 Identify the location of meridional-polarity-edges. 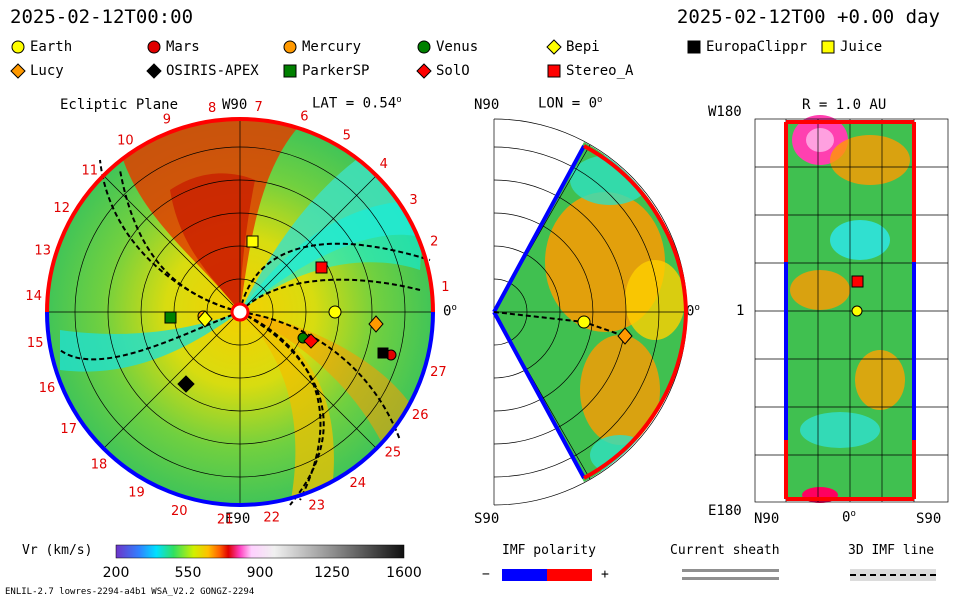
(590, 312).